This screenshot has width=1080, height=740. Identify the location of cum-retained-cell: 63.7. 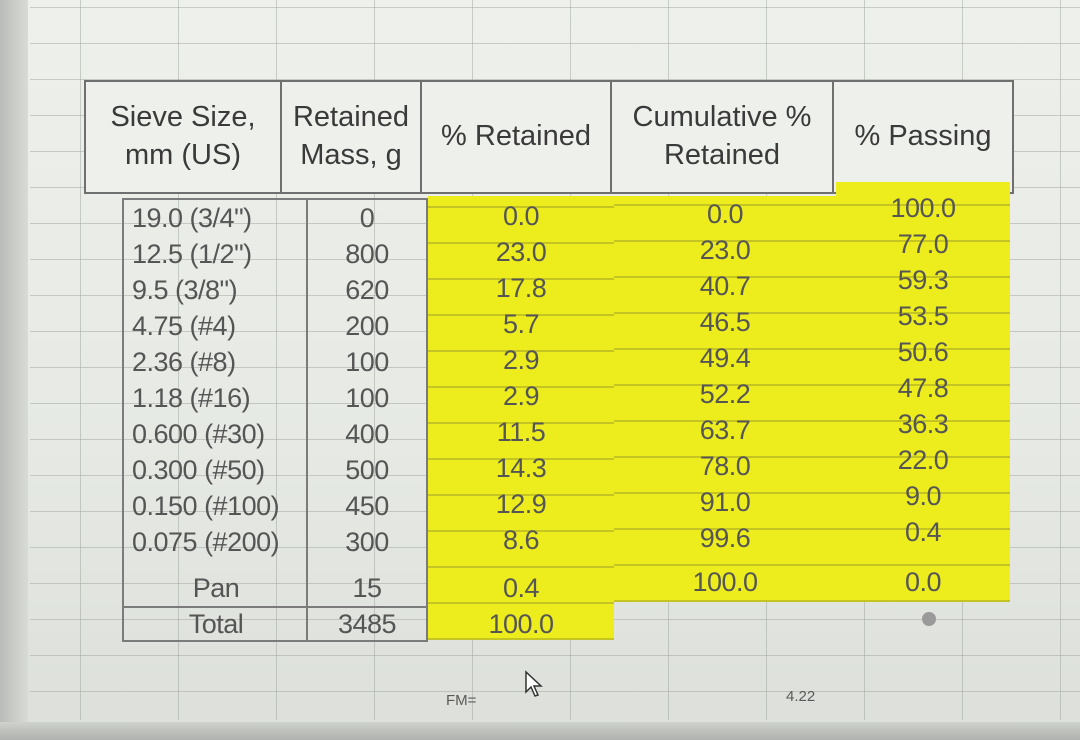
(725, 430).